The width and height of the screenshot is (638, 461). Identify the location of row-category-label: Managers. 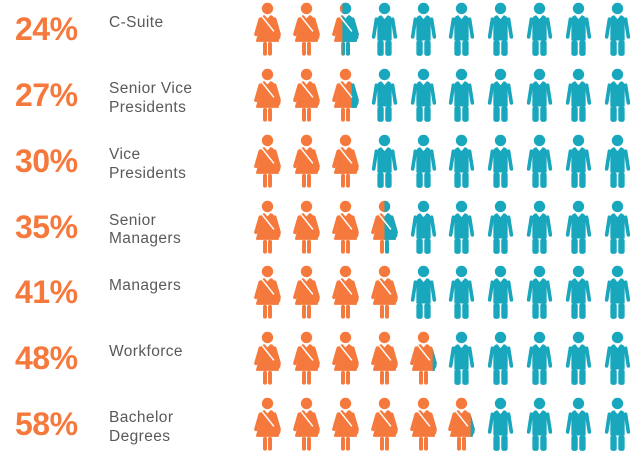
(145, 286).